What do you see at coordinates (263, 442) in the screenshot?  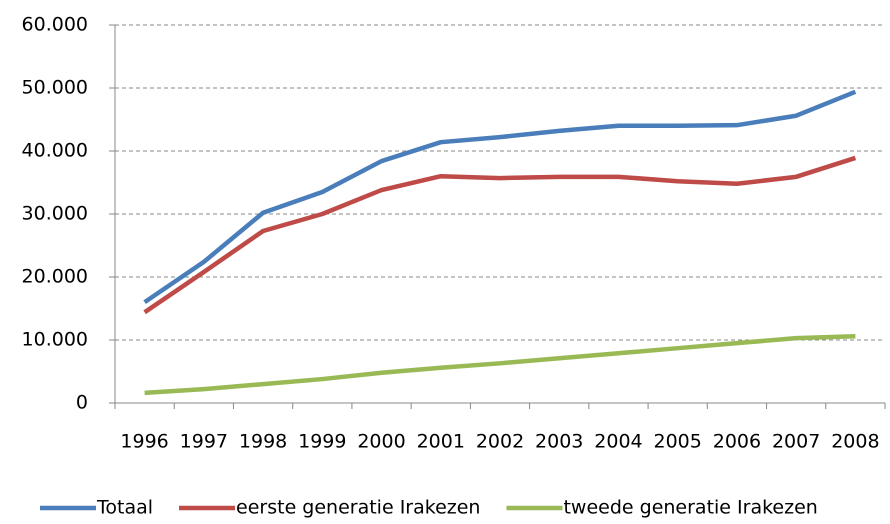 I see `x-tick-label: 1998` at bounding box center [263, 442].